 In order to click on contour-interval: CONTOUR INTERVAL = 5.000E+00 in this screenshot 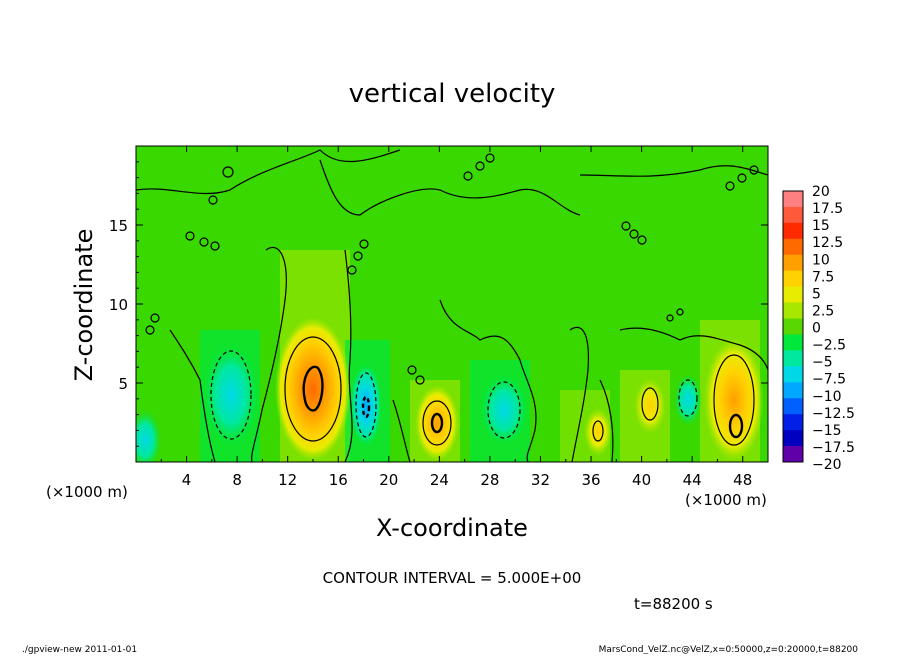, I will do `click(452, 578)`.